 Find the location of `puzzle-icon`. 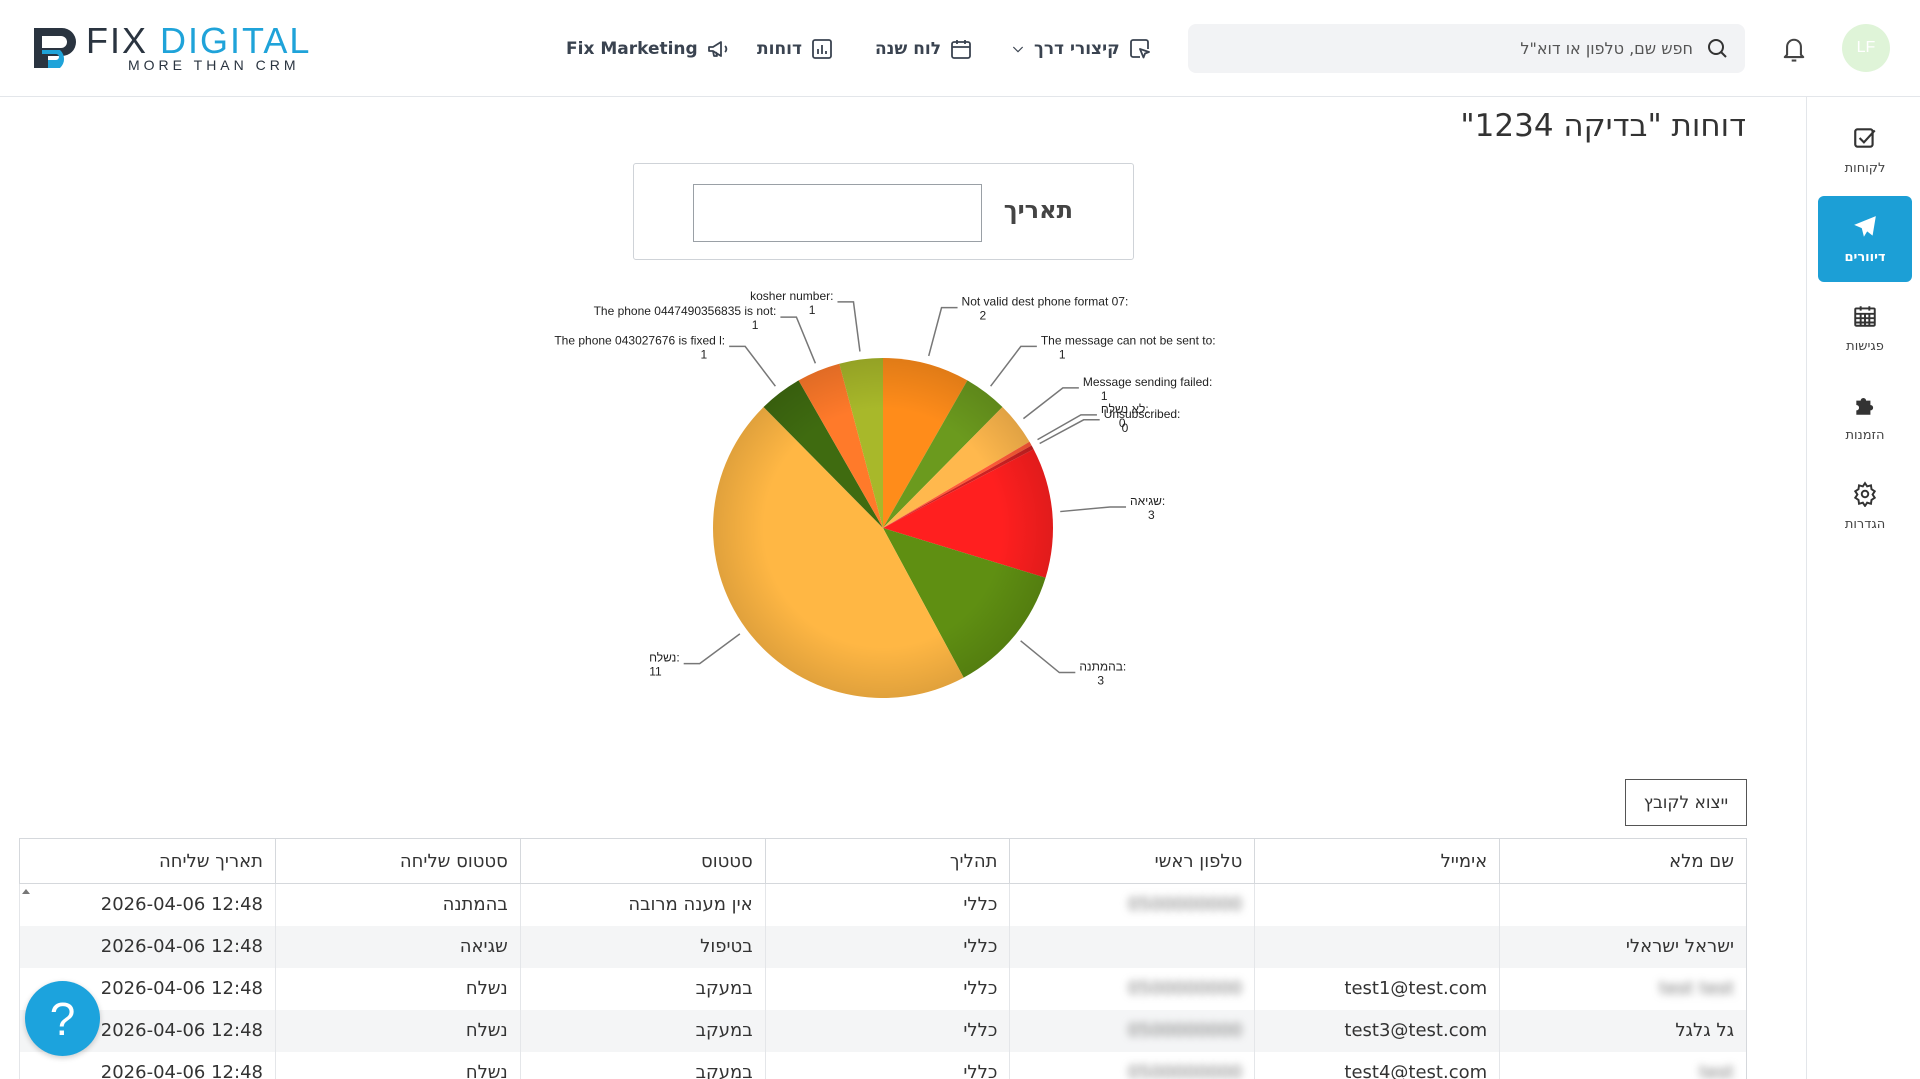

puzzle-icon is located at coordinates (1865, 406).